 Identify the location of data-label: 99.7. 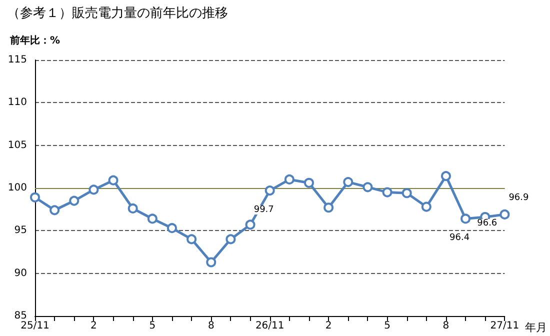
(264, 210).